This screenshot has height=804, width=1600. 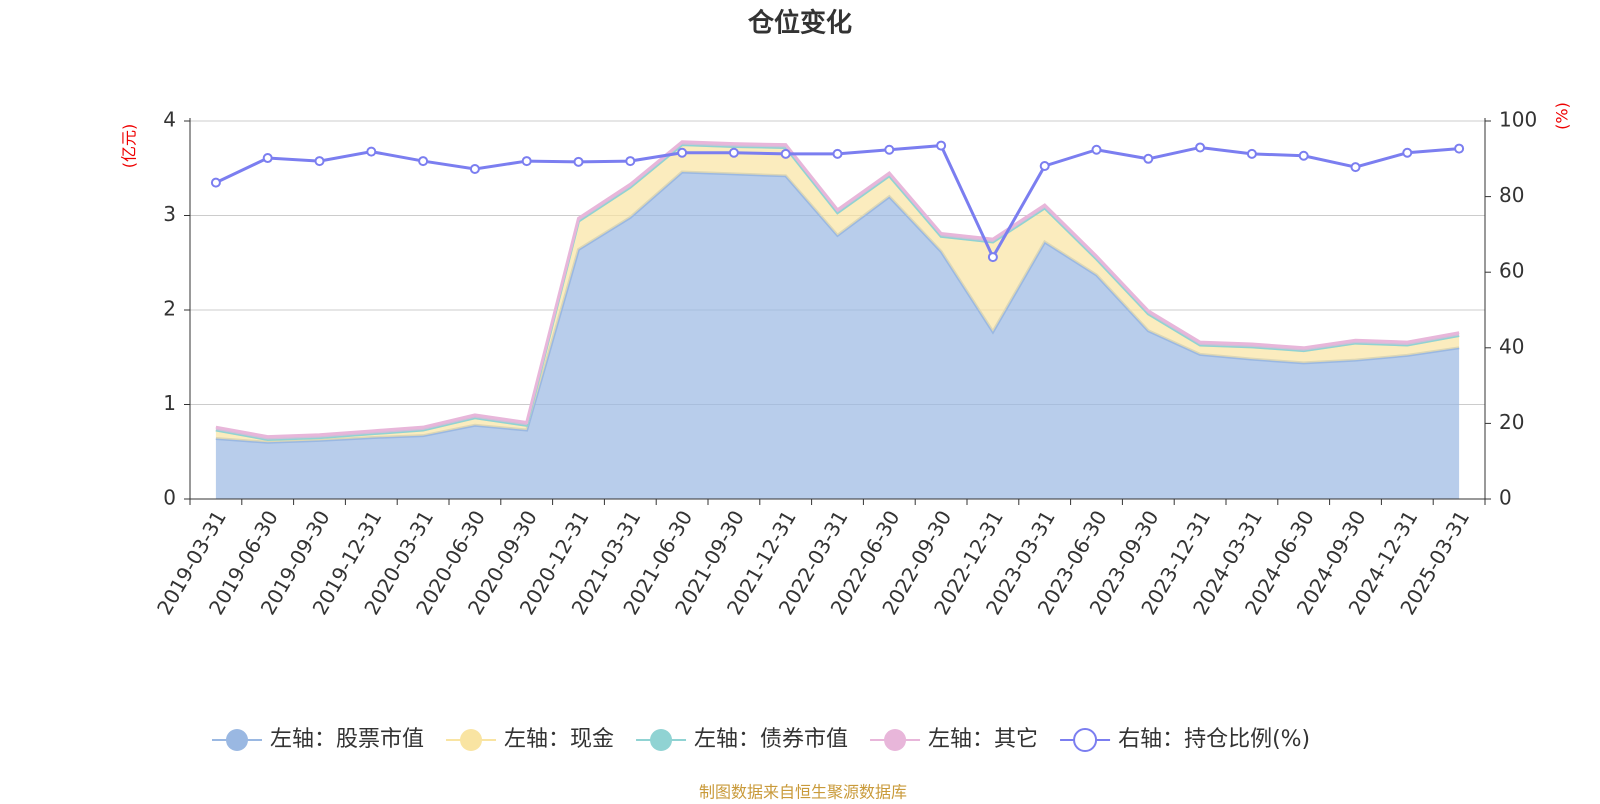 I want to click on y2-tick-label: 60, so click(x=1511, y=271).